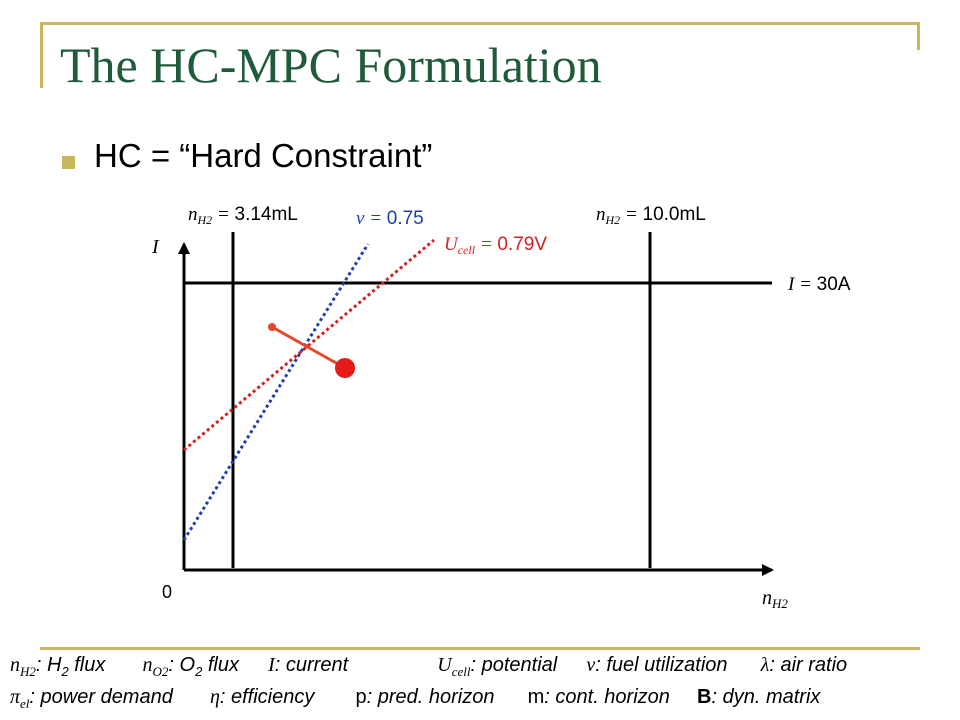 Image resolution: width=960 pixels, height=720 pixels. What do you see at coordinates (480, 648) in the screenshot?
I see `frame-bottom-rule` at bounding box center [480, 648].